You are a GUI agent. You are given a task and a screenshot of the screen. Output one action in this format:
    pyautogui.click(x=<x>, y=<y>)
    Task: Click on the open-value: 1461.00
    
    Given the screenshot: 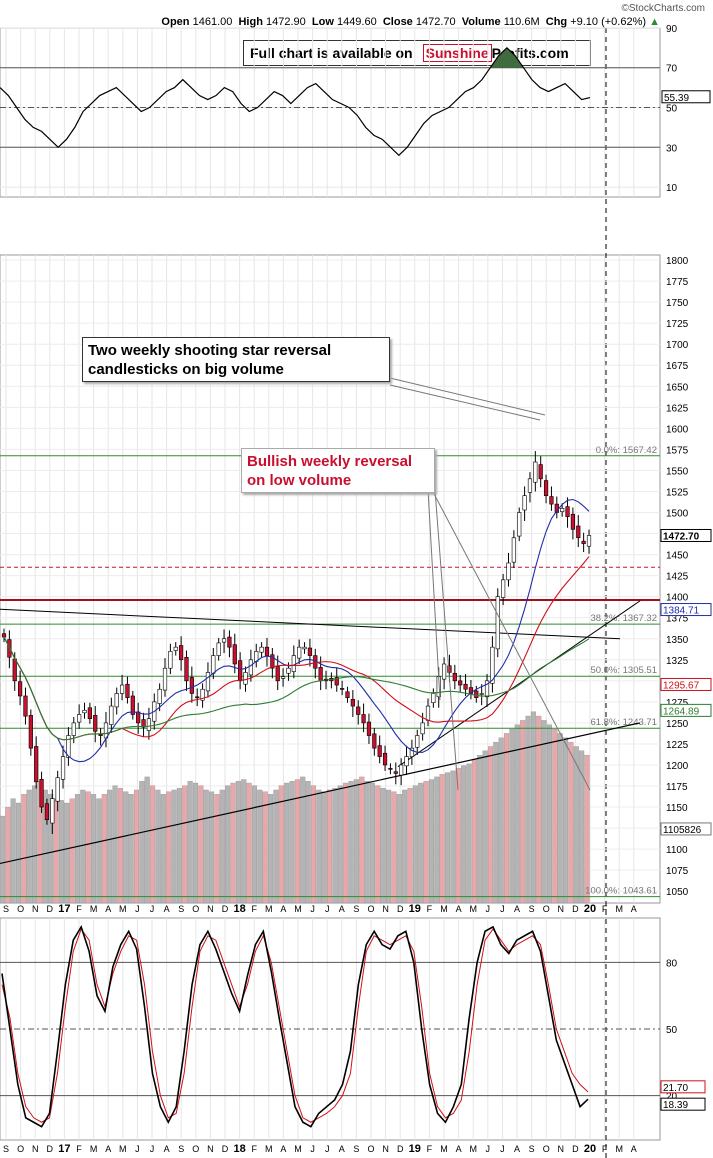 What is the action you would take?
    pyautogui.click(x=212, y=22)
    